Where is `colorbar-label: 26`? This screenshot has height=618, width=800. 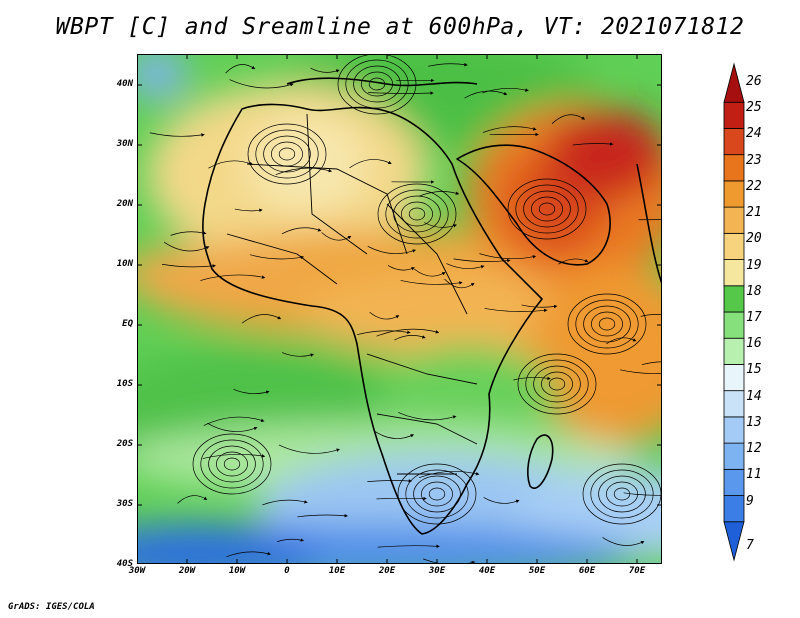
colorbar-label: 26 is located at coordinates (754, 81).